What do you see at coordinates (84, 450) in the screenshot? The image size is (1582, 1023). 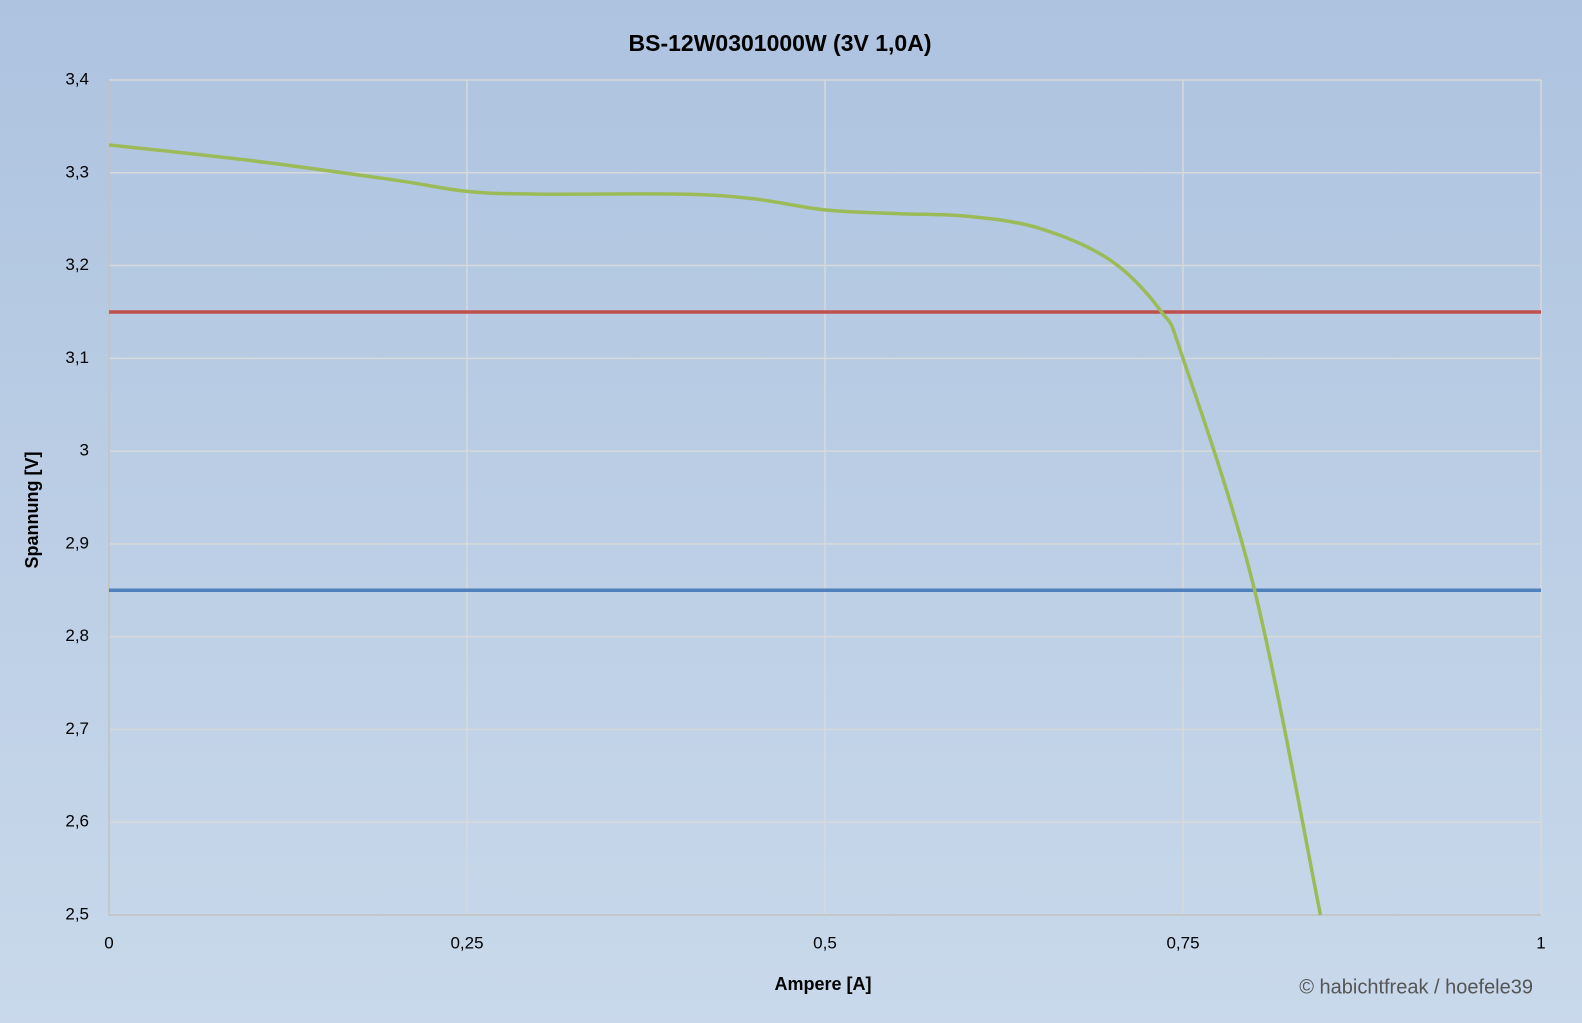 I see `y-tick-label: 3` at bounding box center [84, 450].